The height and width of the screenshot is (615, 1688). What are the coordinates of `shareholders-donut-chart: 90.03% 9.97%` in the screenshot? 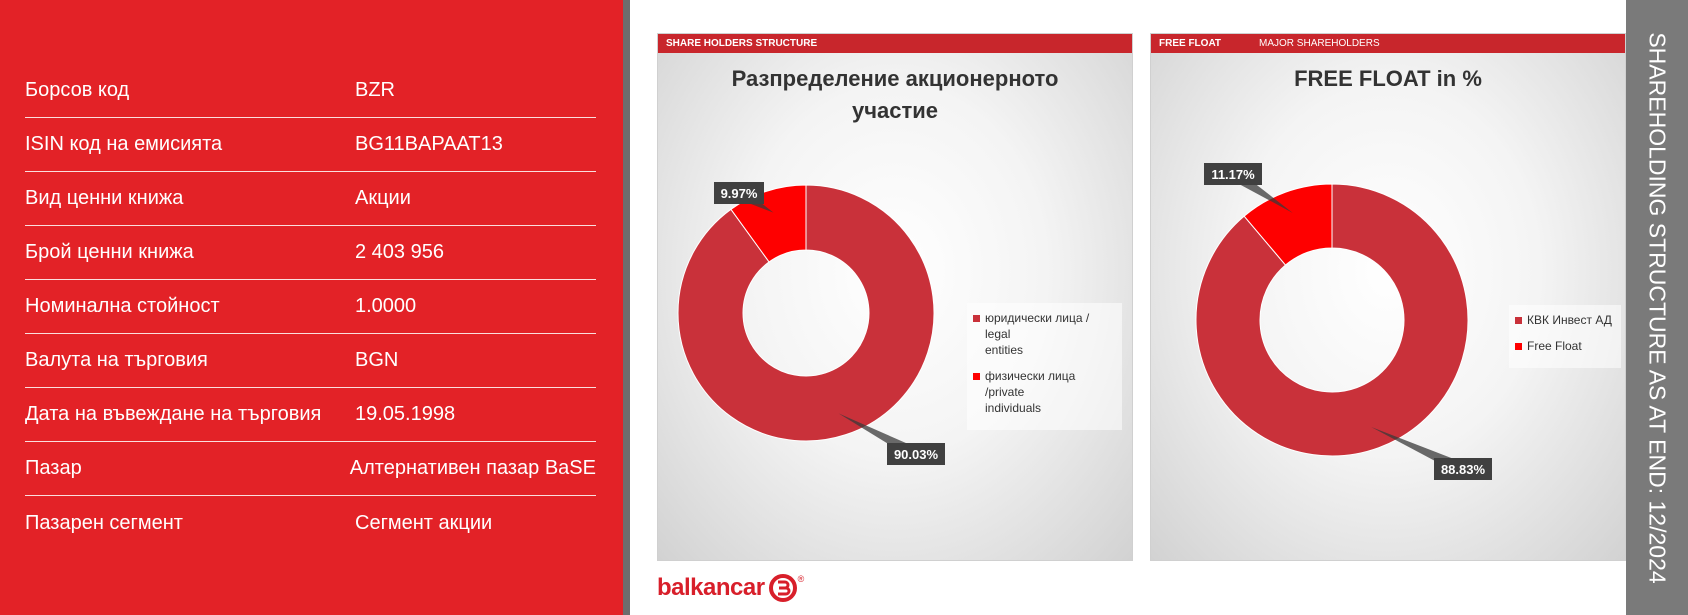 It's located at (811, 323).